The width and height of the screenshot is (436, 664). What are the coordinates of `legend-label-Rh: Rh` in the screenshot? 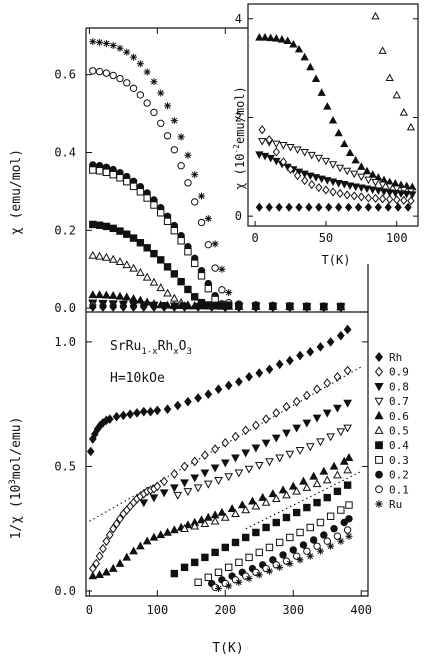 It's located at (395, 357).